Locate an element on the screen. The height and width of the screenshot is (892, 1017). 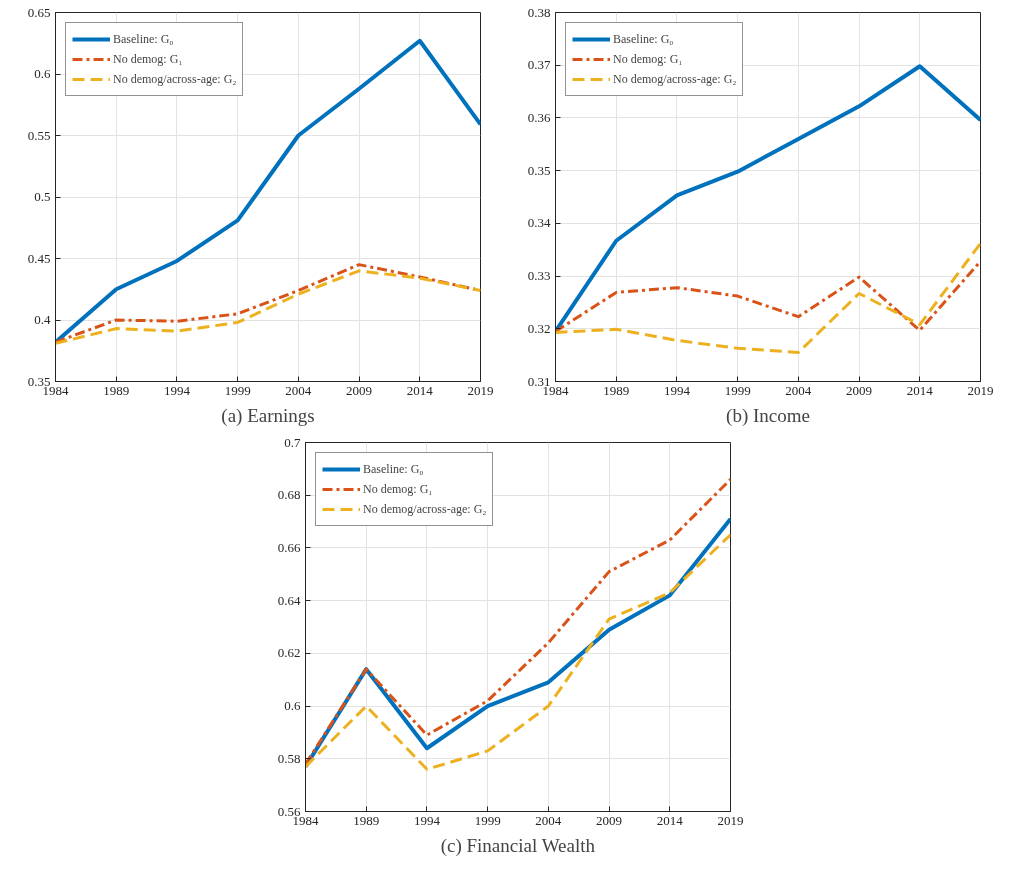
y-tick-label: 0.65 is located at coordinates (39, 12).